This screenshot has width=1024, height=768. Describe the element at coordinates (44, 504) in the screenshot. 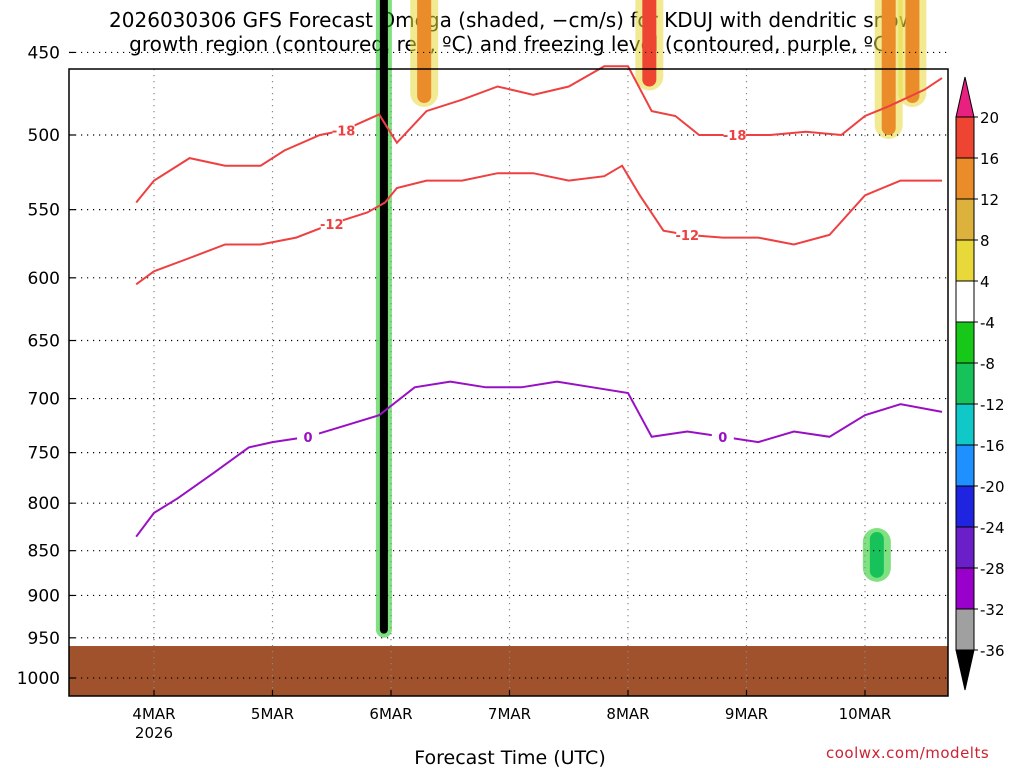

I see `y-tick-label: 800` at that location.